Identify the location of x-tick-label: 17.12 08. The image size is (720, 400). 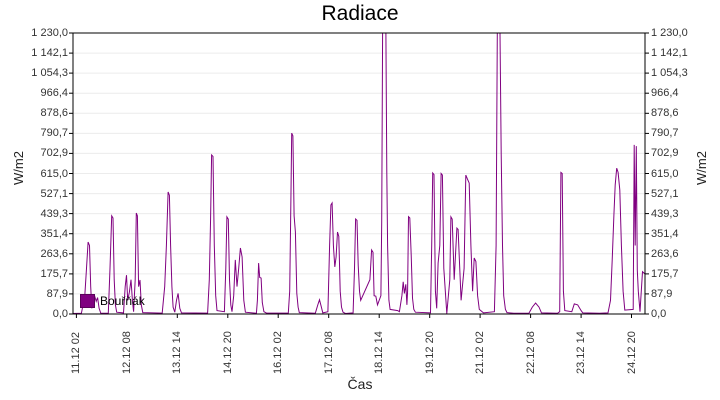
(329, 352).